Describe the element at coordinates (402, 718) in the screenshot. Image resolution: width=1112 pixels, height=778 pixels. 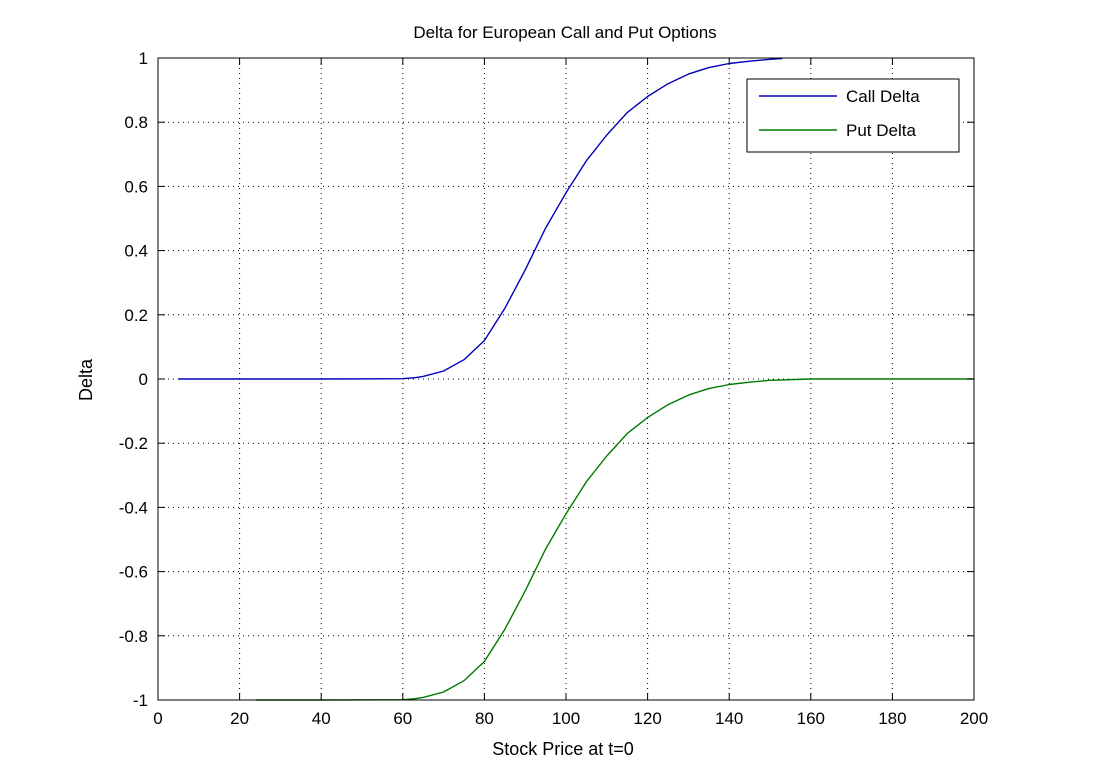
I see `x-tick-label: 60` at that location.